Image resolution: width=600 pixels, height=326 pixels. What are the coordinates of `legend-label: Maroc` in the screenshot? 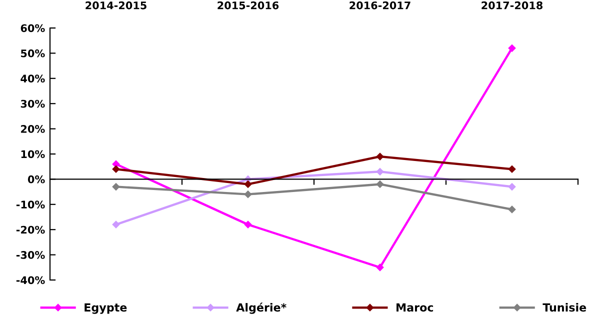 It's located at (415, 307).